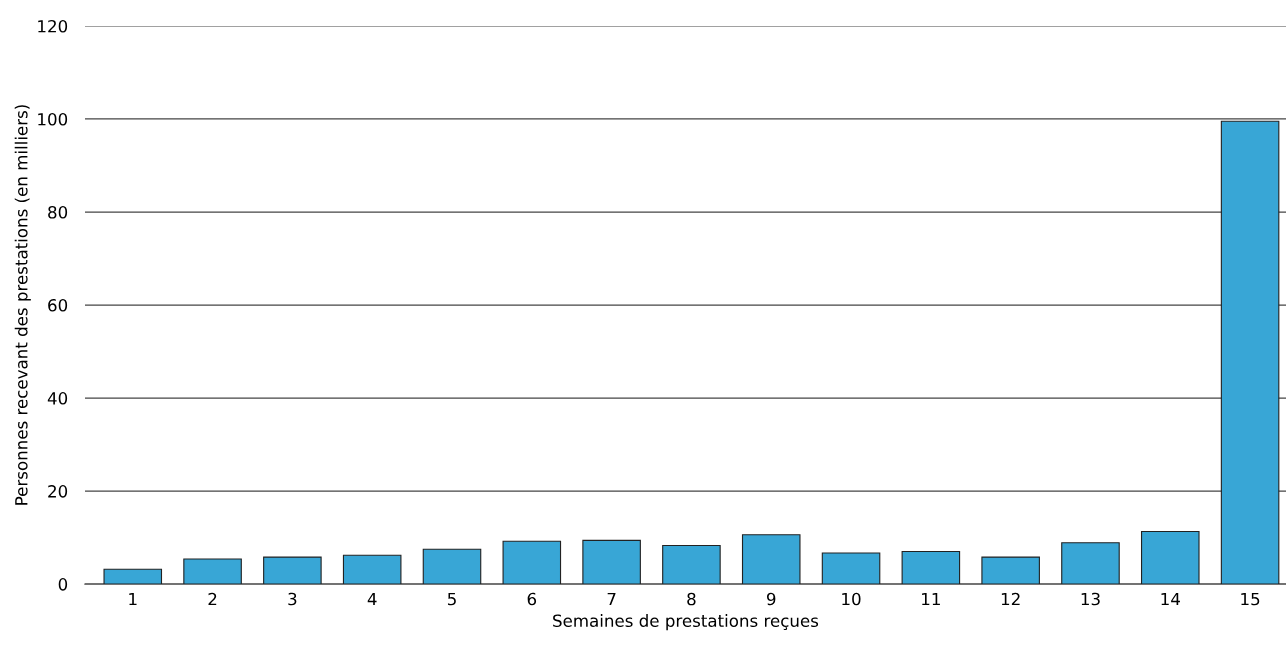  What do you see at coordinates (611, 599) in the screenshot?
I see `x-tick-label: 7` at bounding box center [611, 599].